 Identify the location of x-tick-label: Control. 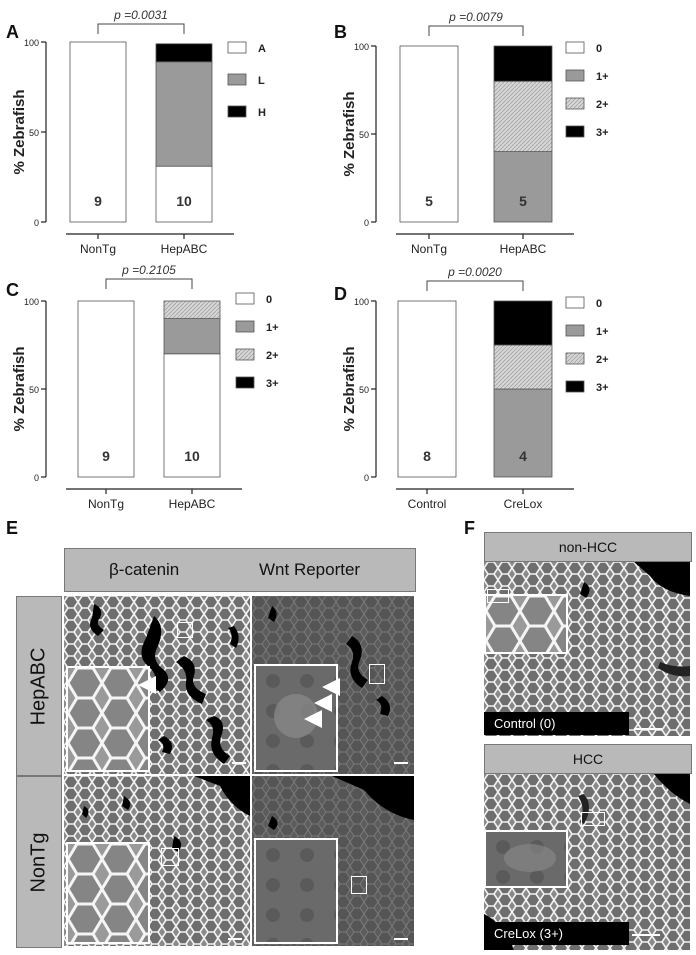
(427, 504).